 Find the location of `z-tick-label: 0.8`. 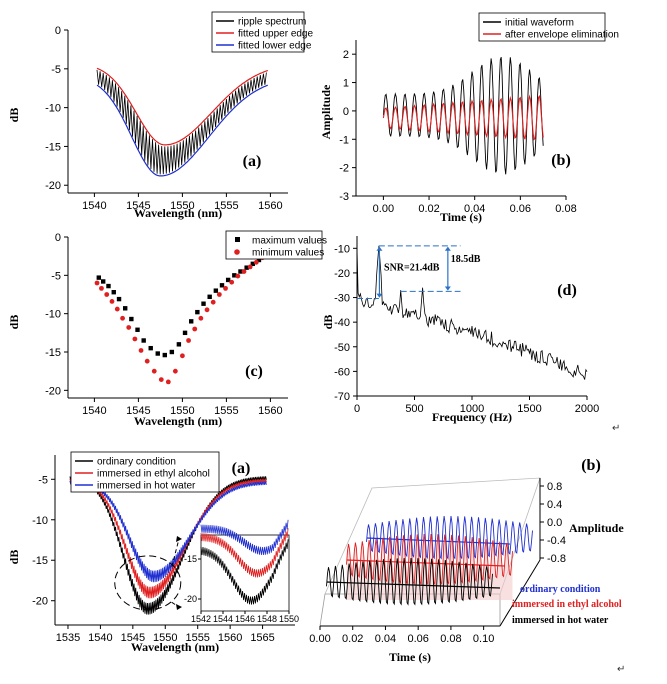

z-tick-label: 0.8 is located at coordinates (554, 487).